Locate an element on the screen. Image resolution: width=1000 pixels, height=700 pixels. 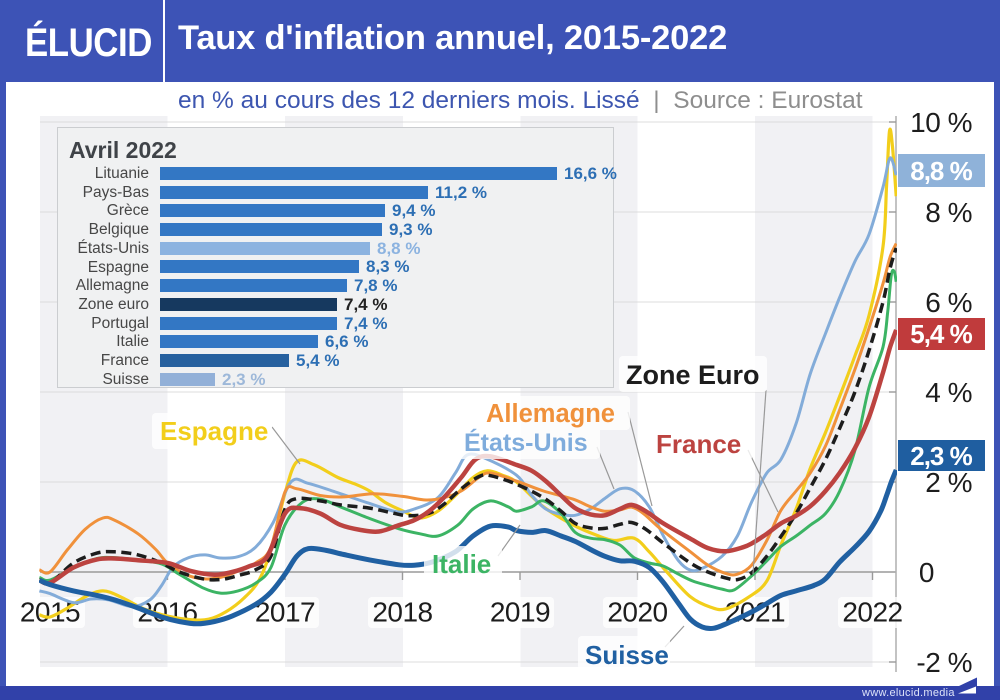
svg-text: Zone Euro is located at coordinates (693, 375).